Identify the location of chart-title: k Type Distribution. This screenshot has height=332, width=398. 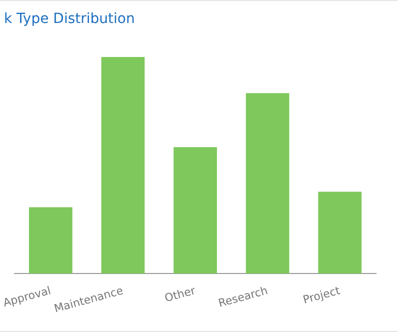
(69, 19).